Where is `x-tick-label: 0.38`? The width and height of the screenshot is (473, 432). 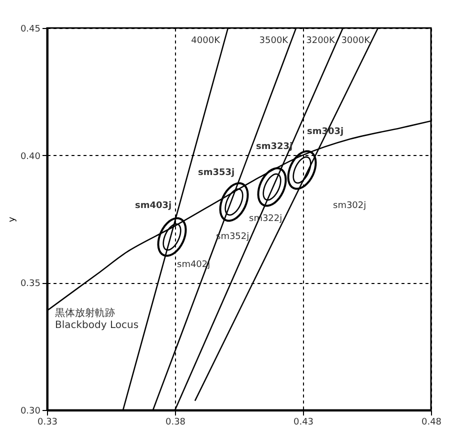 x-tick-label: 0.38 is located at coordinates (175, 423).